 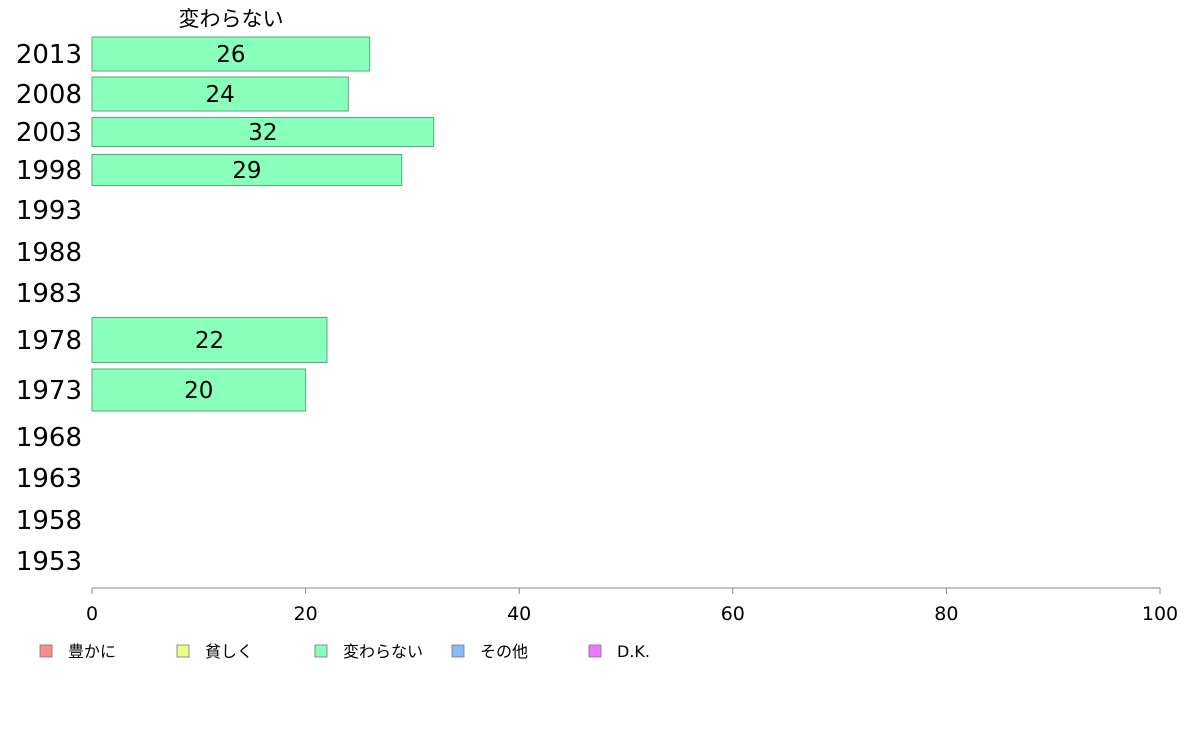 What do you see at coordinates (1160, 614) in the screenshot?
I see `x-tick-label: 100` at bounding box center [1160, 614].